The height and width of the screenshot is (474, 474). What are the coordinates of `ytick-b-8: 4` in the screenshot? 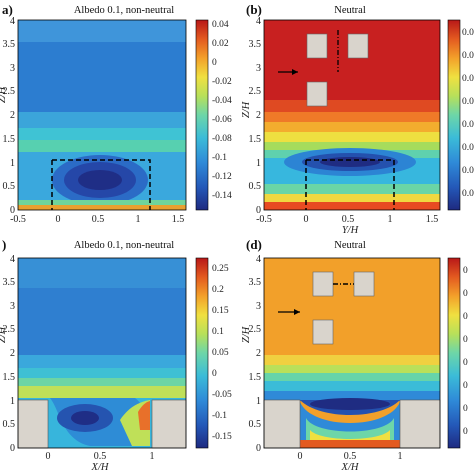 It's located at (258, 21).